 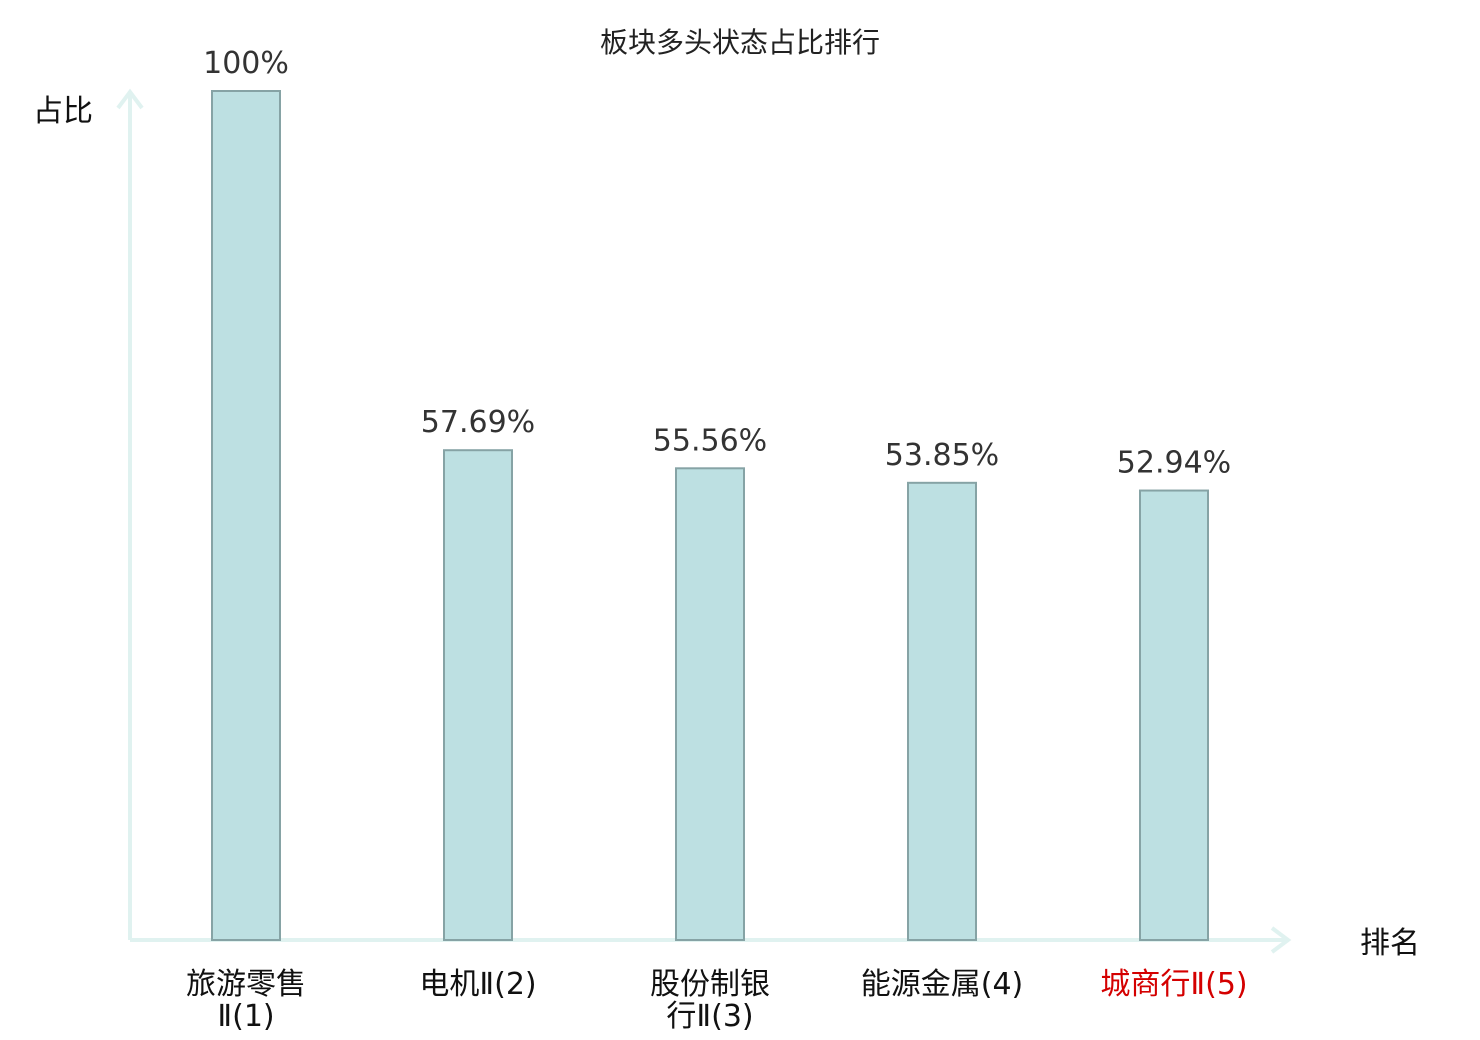 I want to click on x-axis-arrow-icon, so click(x=1281, y=940).